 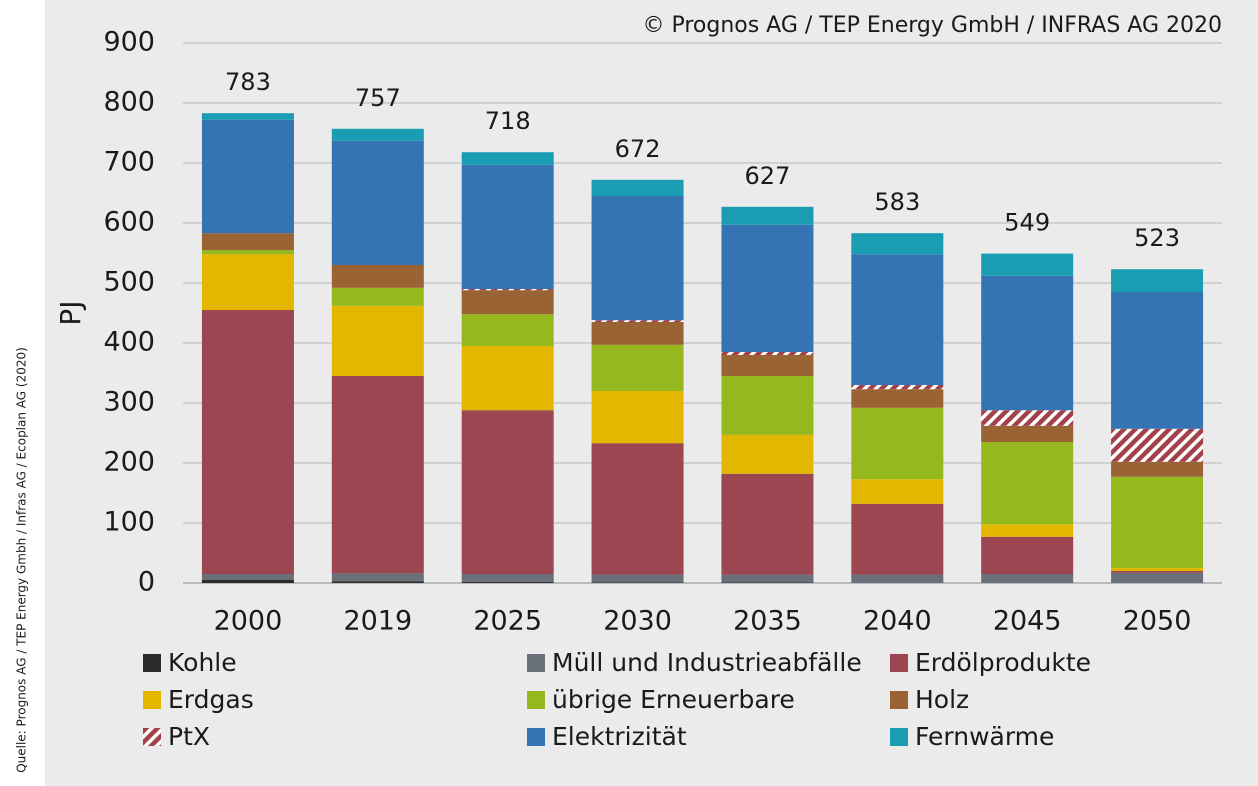 I want to click on legend-label: PtX, so click(x=189, y=736).